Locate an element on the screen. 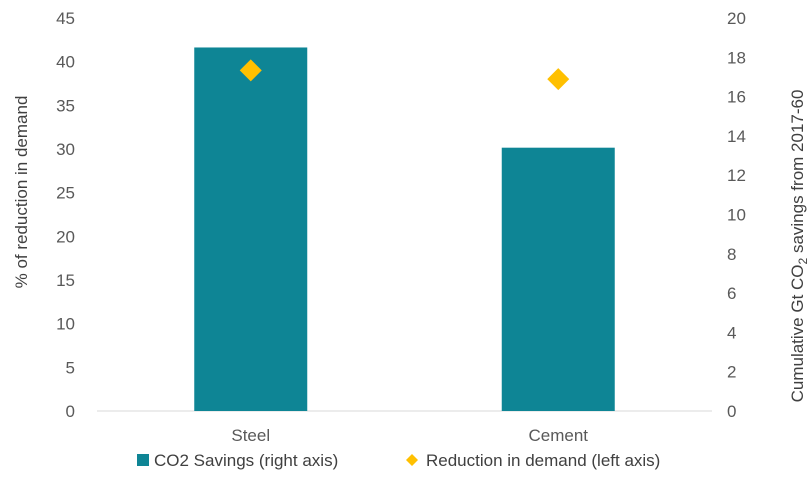 This screenshot has width=812, height=493. left-tick-label: 45 is located at coordinates (65, 18).